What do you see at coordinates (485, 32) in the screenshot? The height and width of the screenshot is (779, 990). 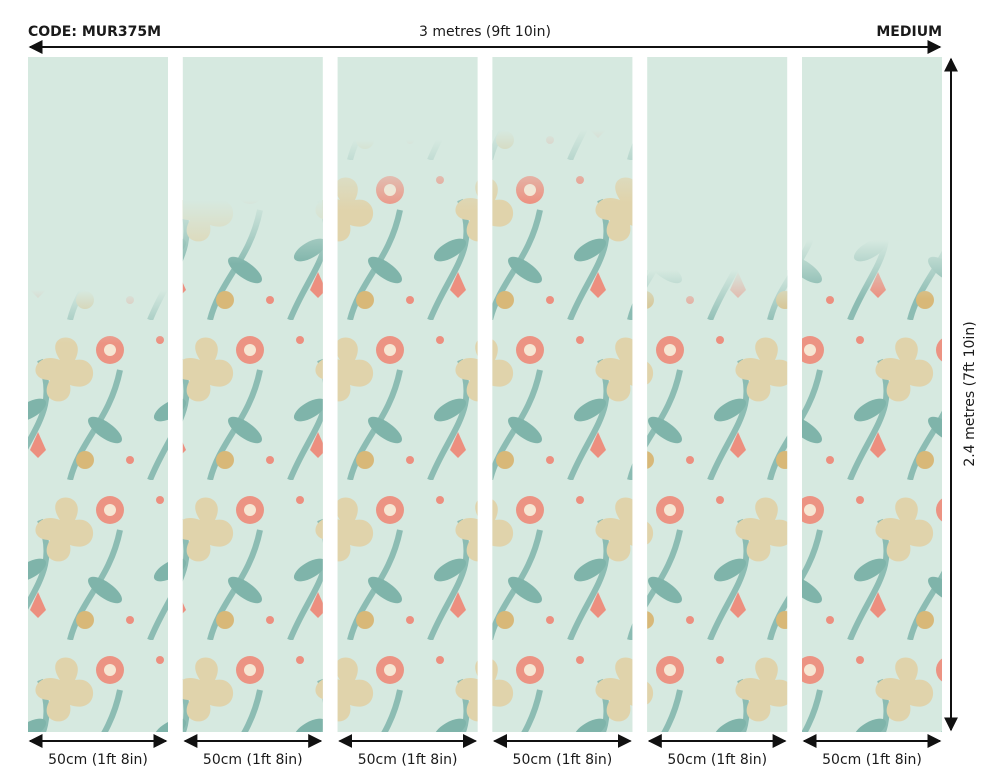 I see `total-width: 3 metres (9ft 10in)` at bounding box center [485, 32].